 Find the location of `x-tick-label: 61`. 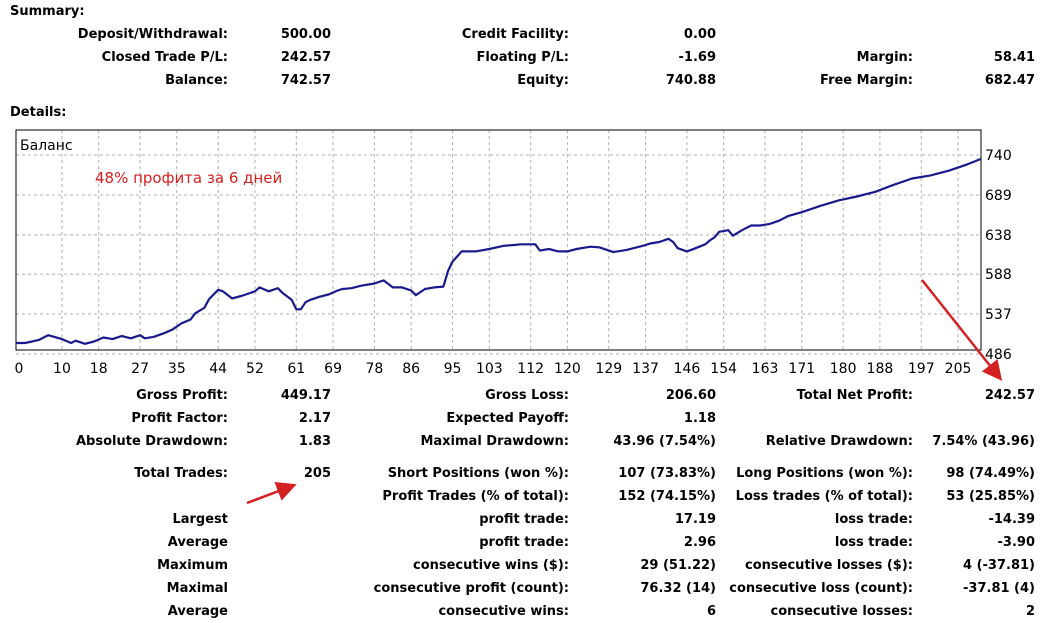

x-tick-label: 61 is located at coordinates (296, 369).